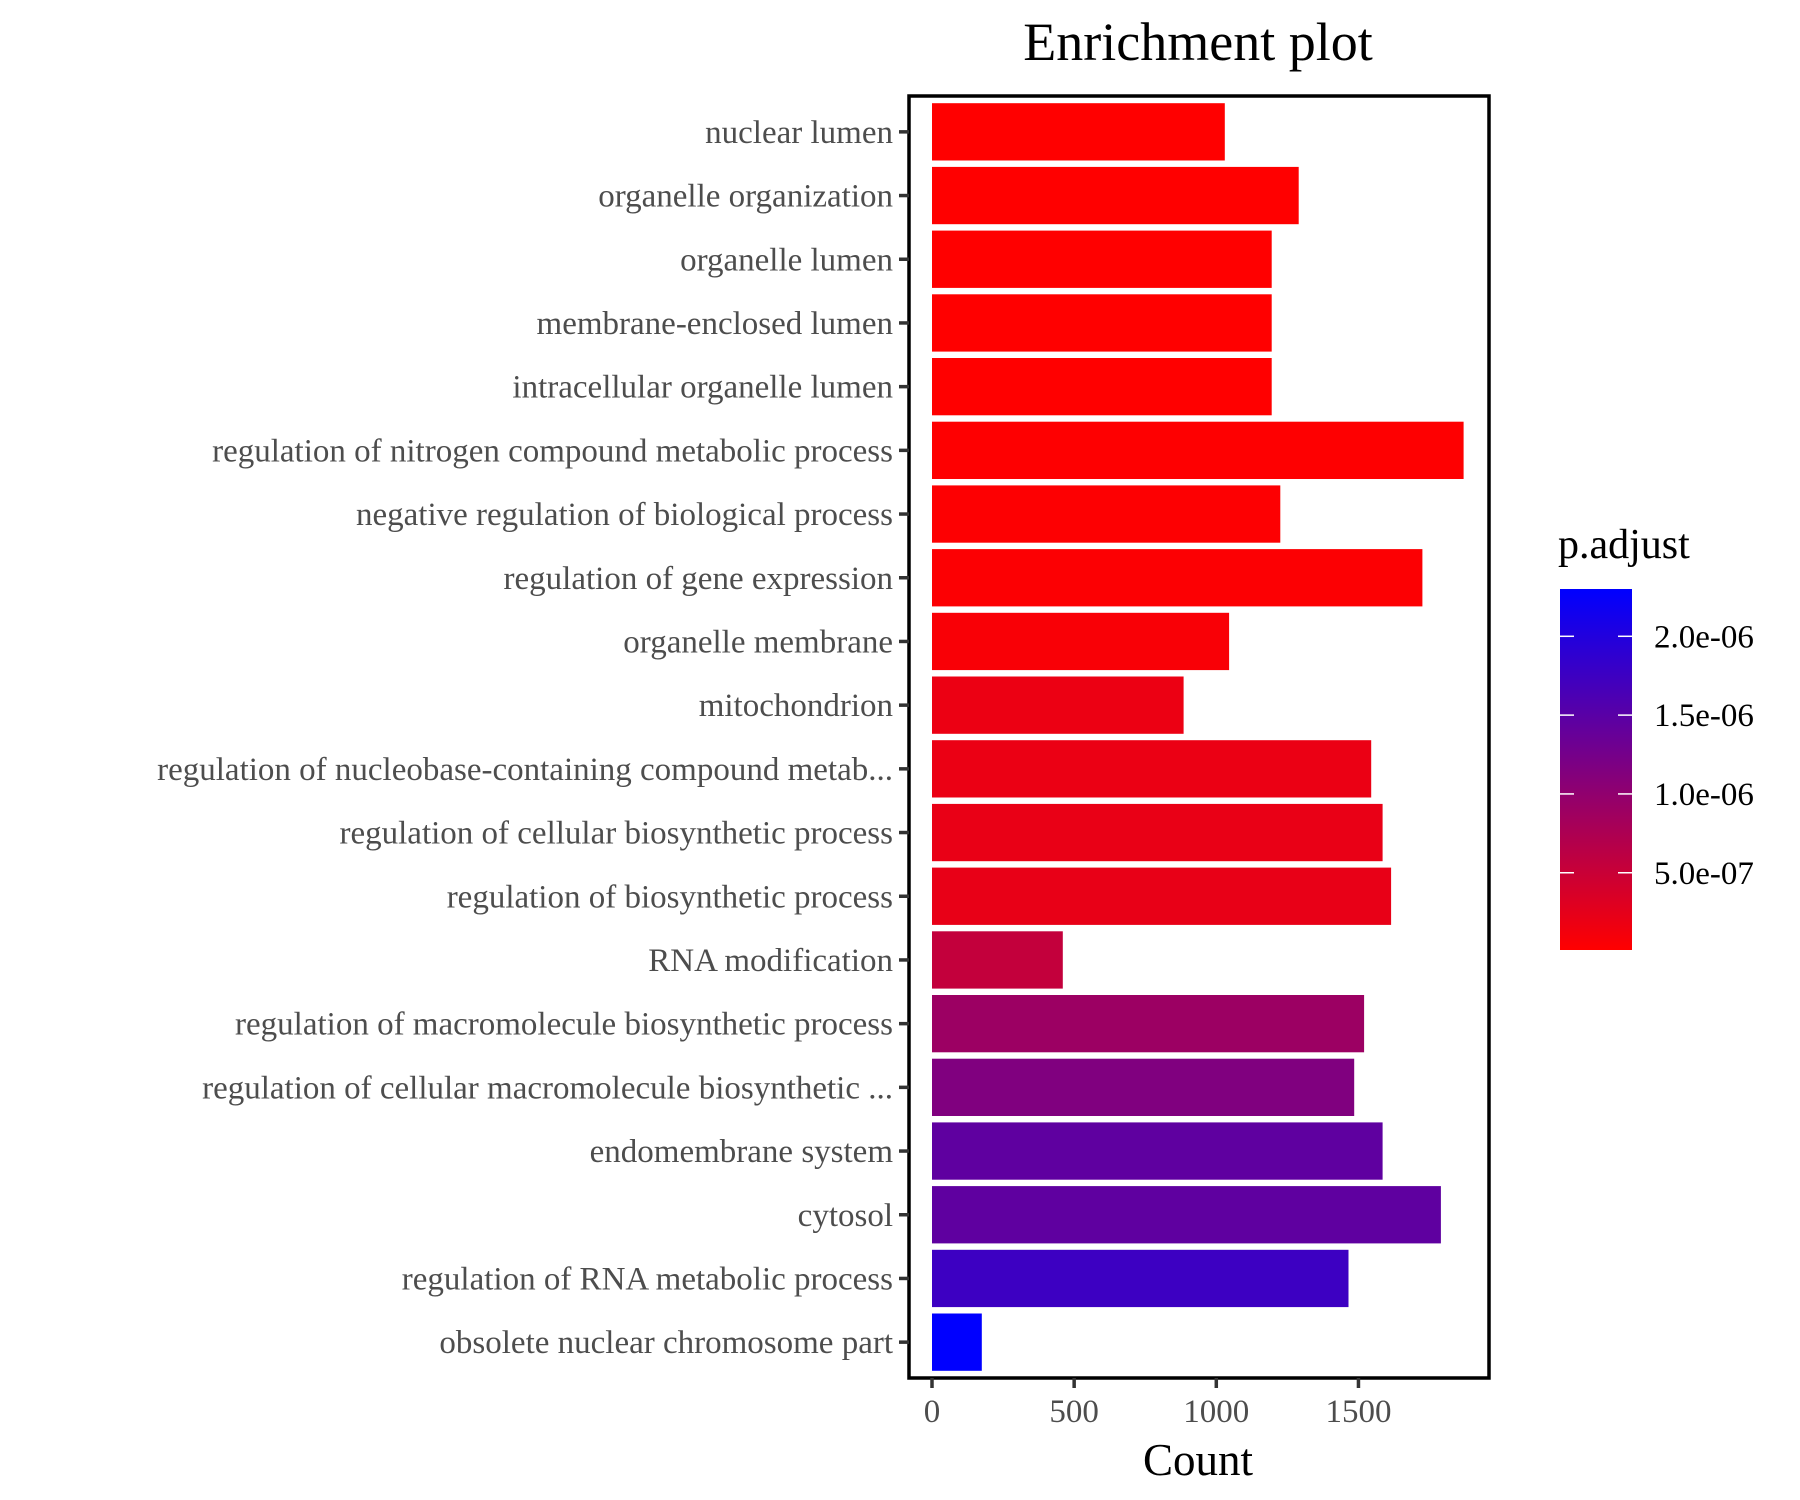 The height and width of the screenshot is (1500, 1800). What do you see at coordinates (698, 579) in the screenshot?
I see `category-label: regulation of gene expression` at bounding box center [698, 579].